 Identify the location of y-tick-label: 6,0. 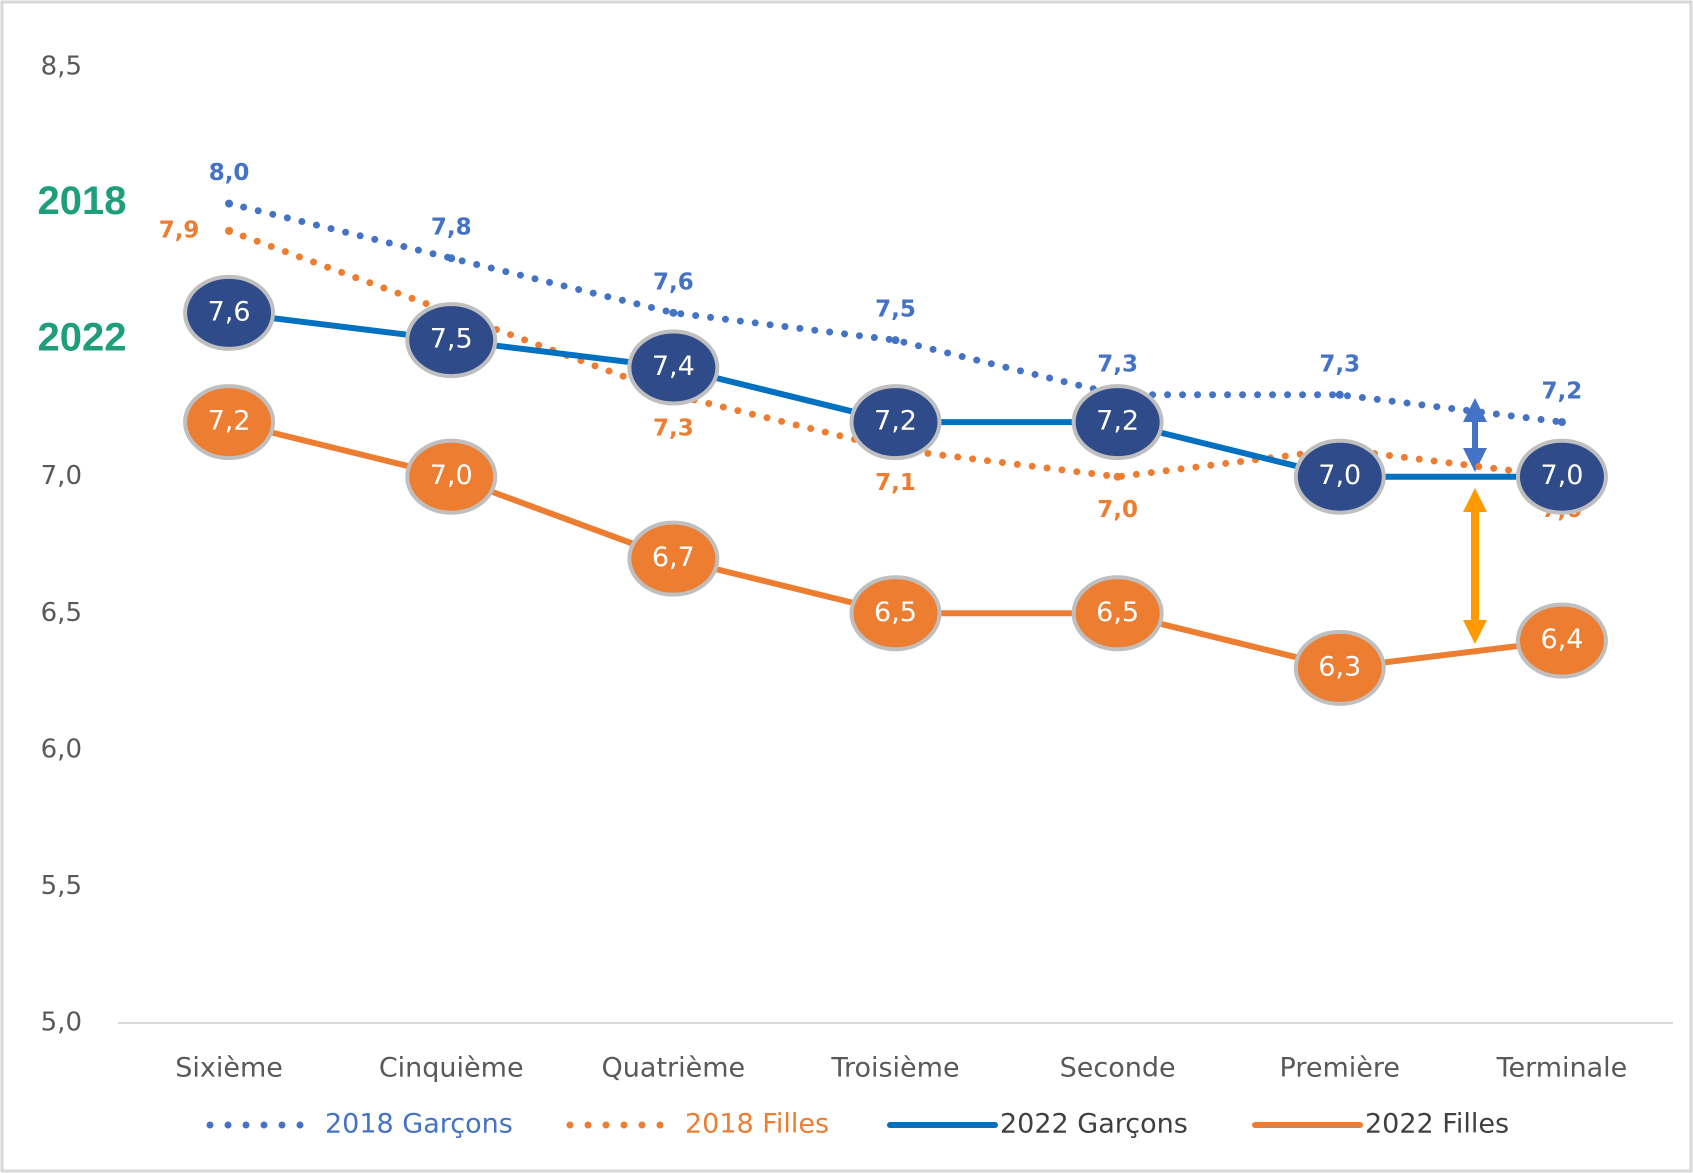
(61, 749).